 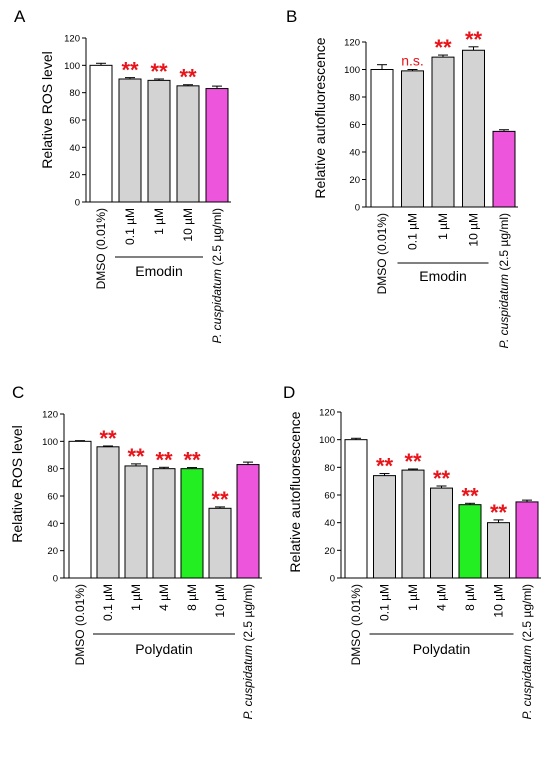 I want to click on panel-letter: C, so click(x=18, y=392).